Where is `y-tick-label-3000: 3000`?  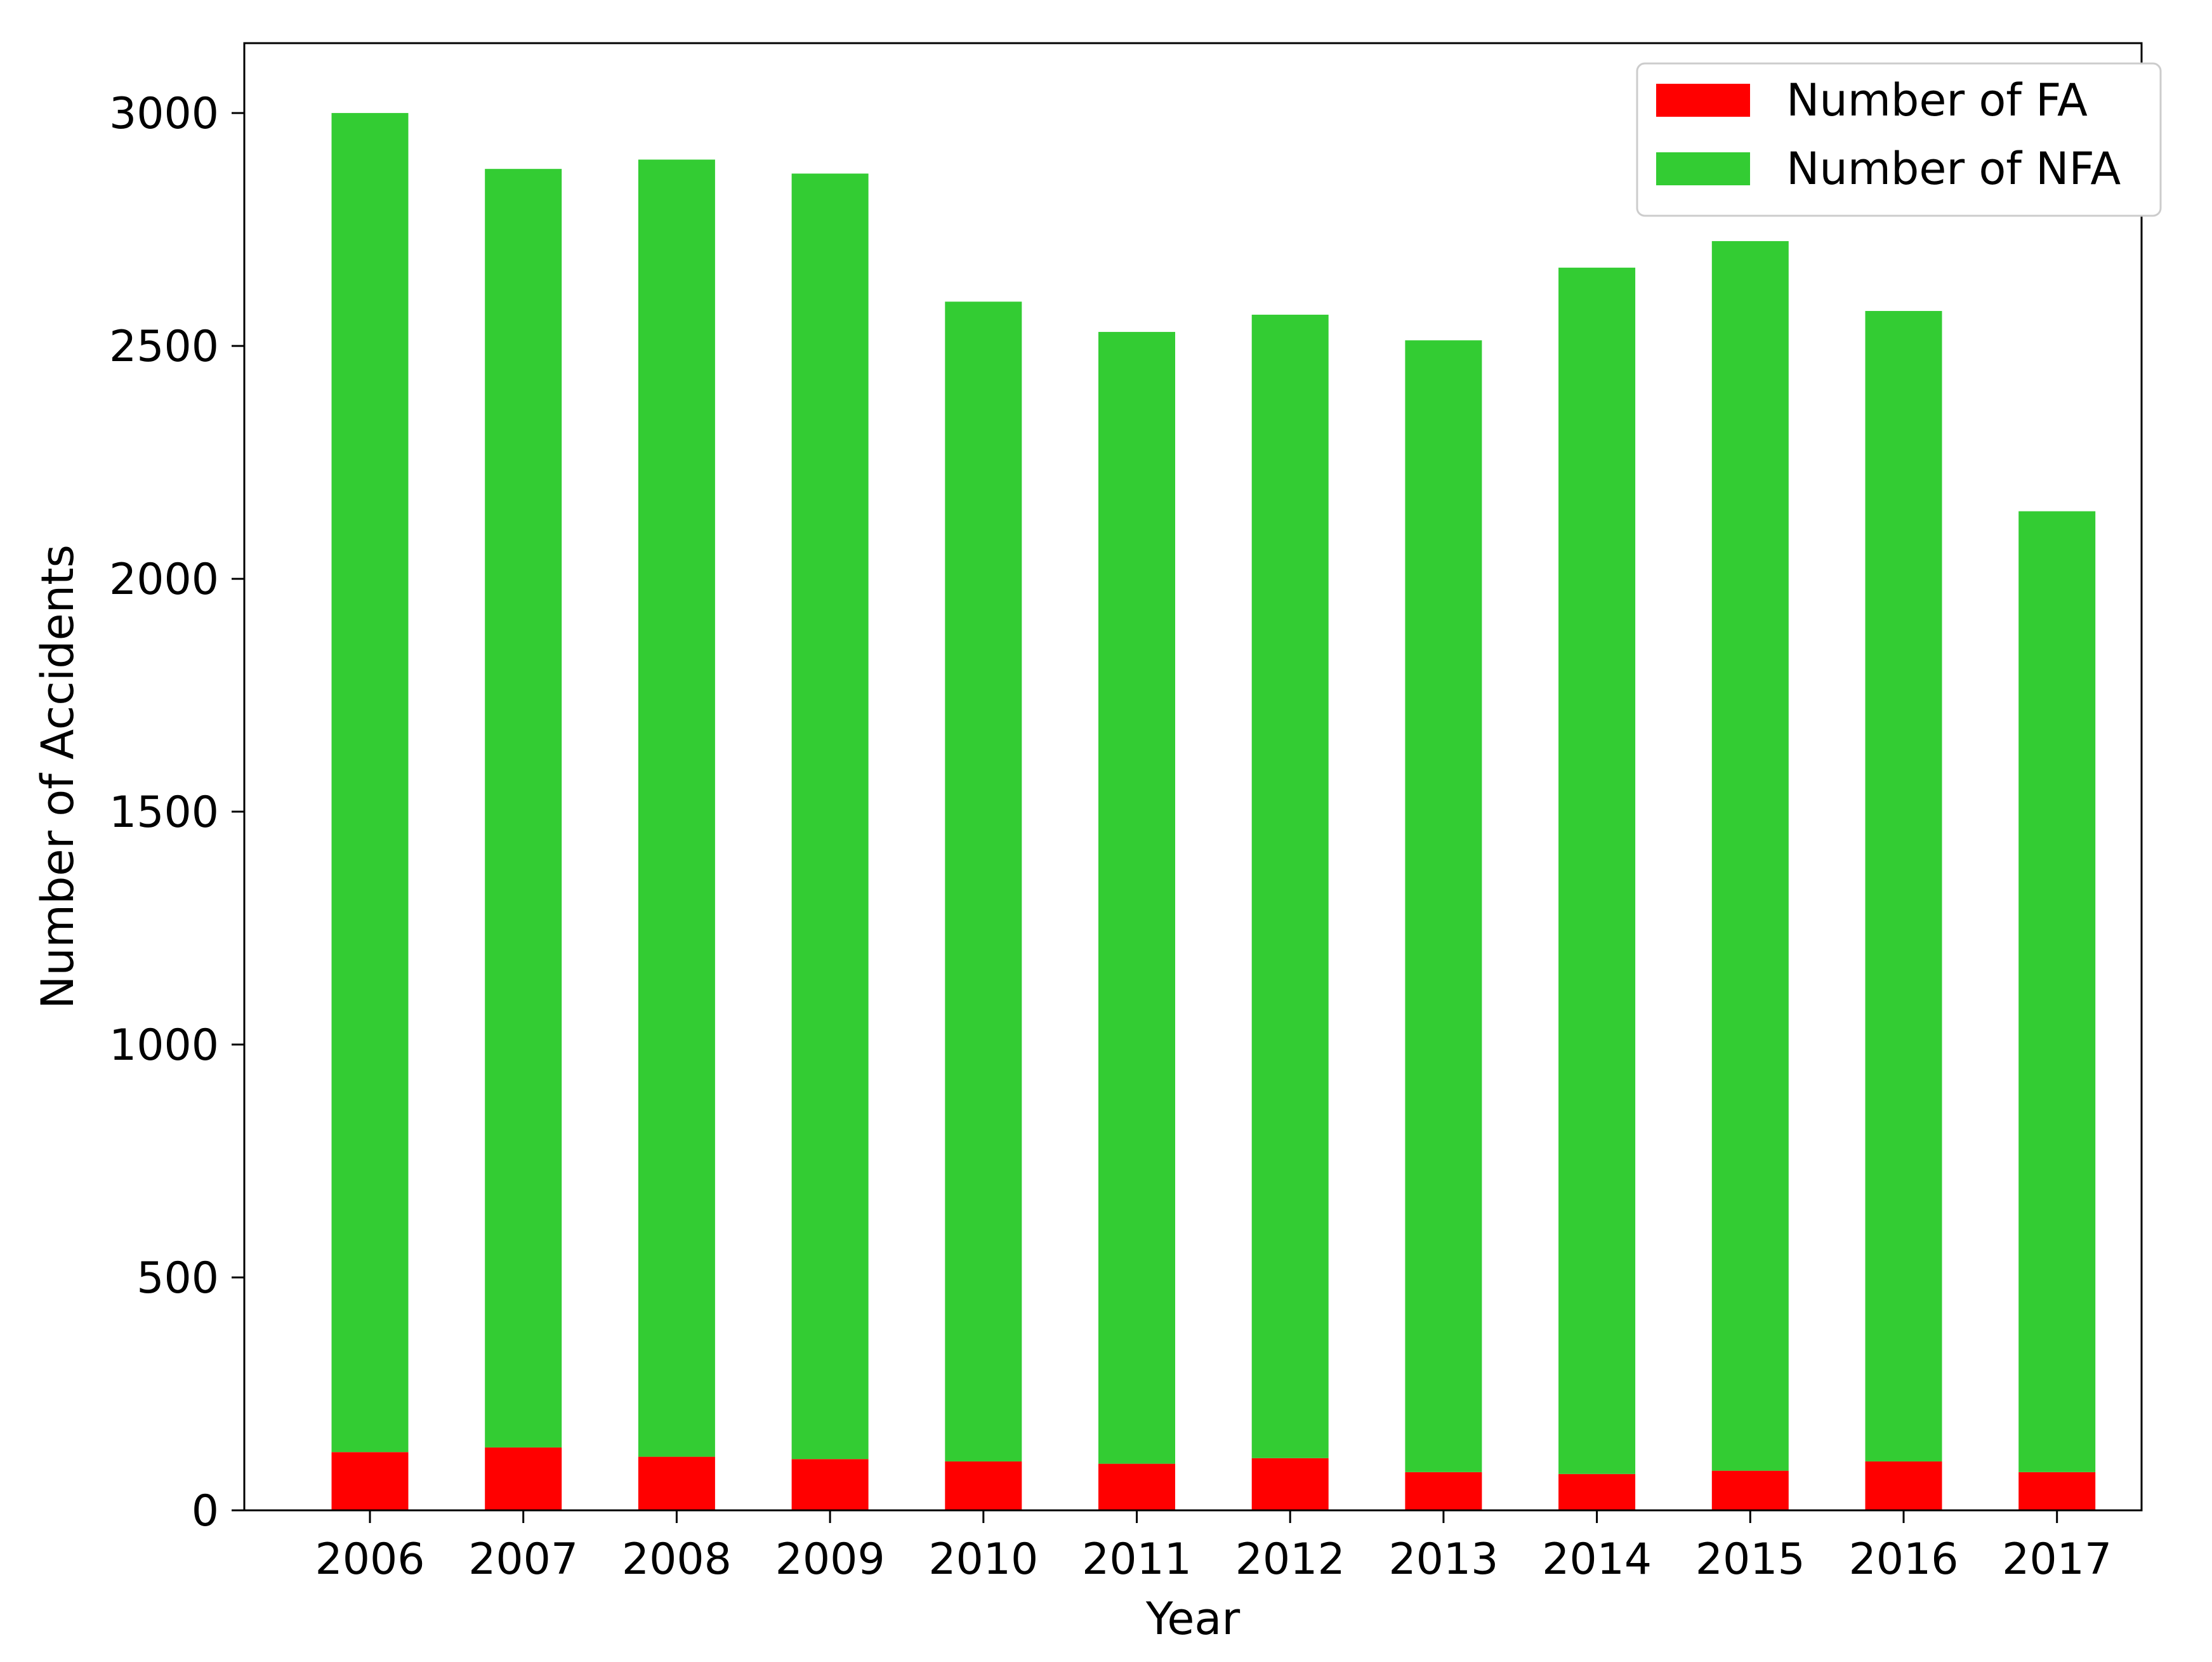
y-tick-label-3000: 3000 is located at coordinates (164, 114).